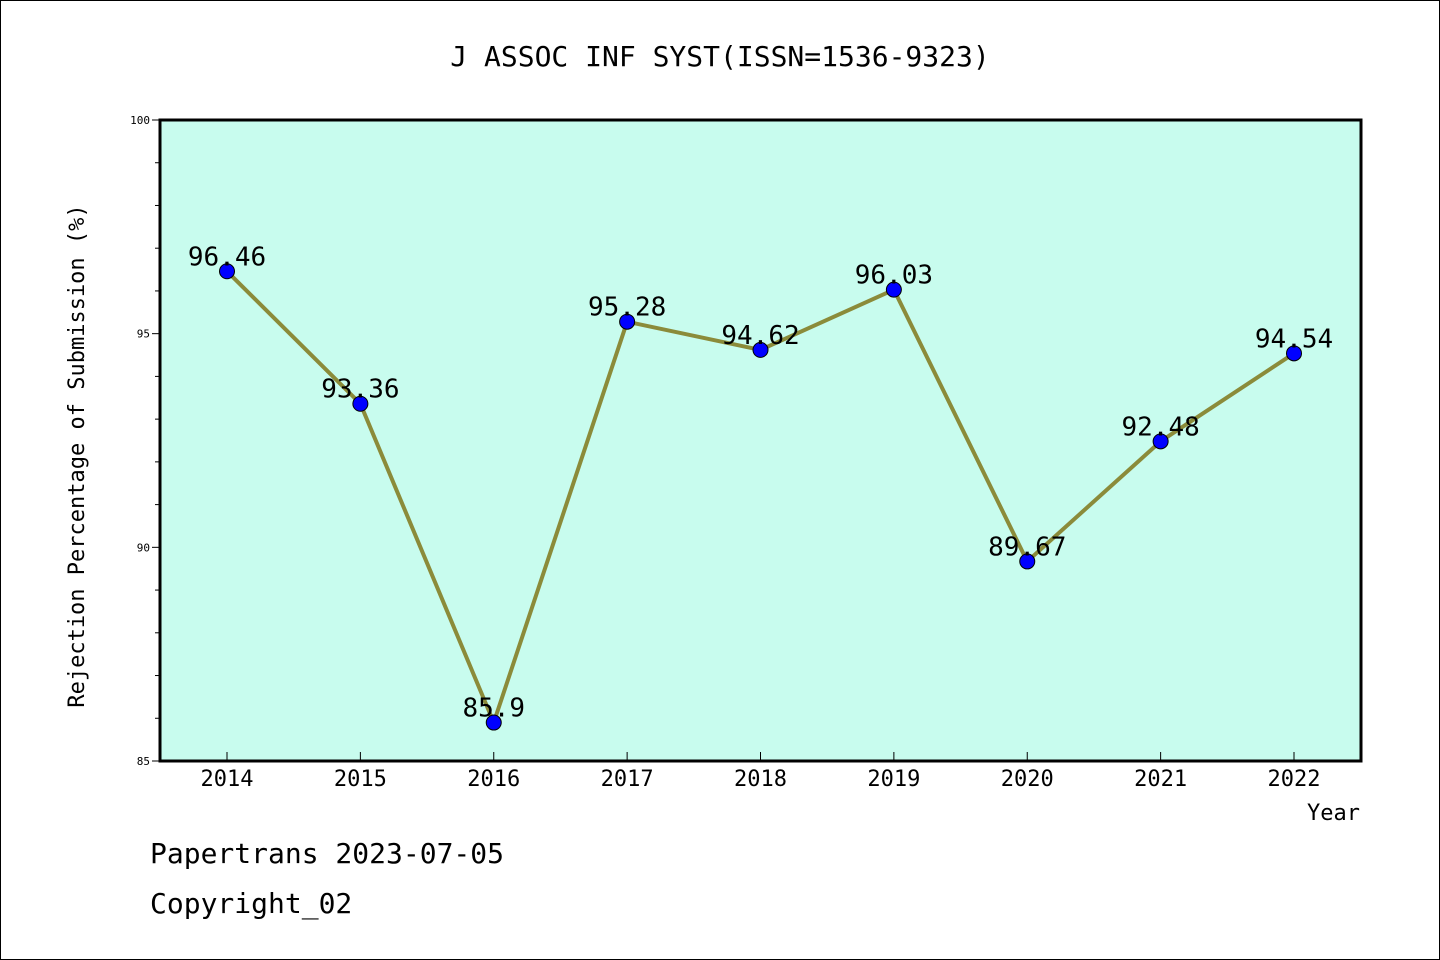 The image size is (1440, 960). What do you see at coordinates (893, 779) in the screenshot?
I see `x-tick-label: 2019` at bounding box center [893, 779].